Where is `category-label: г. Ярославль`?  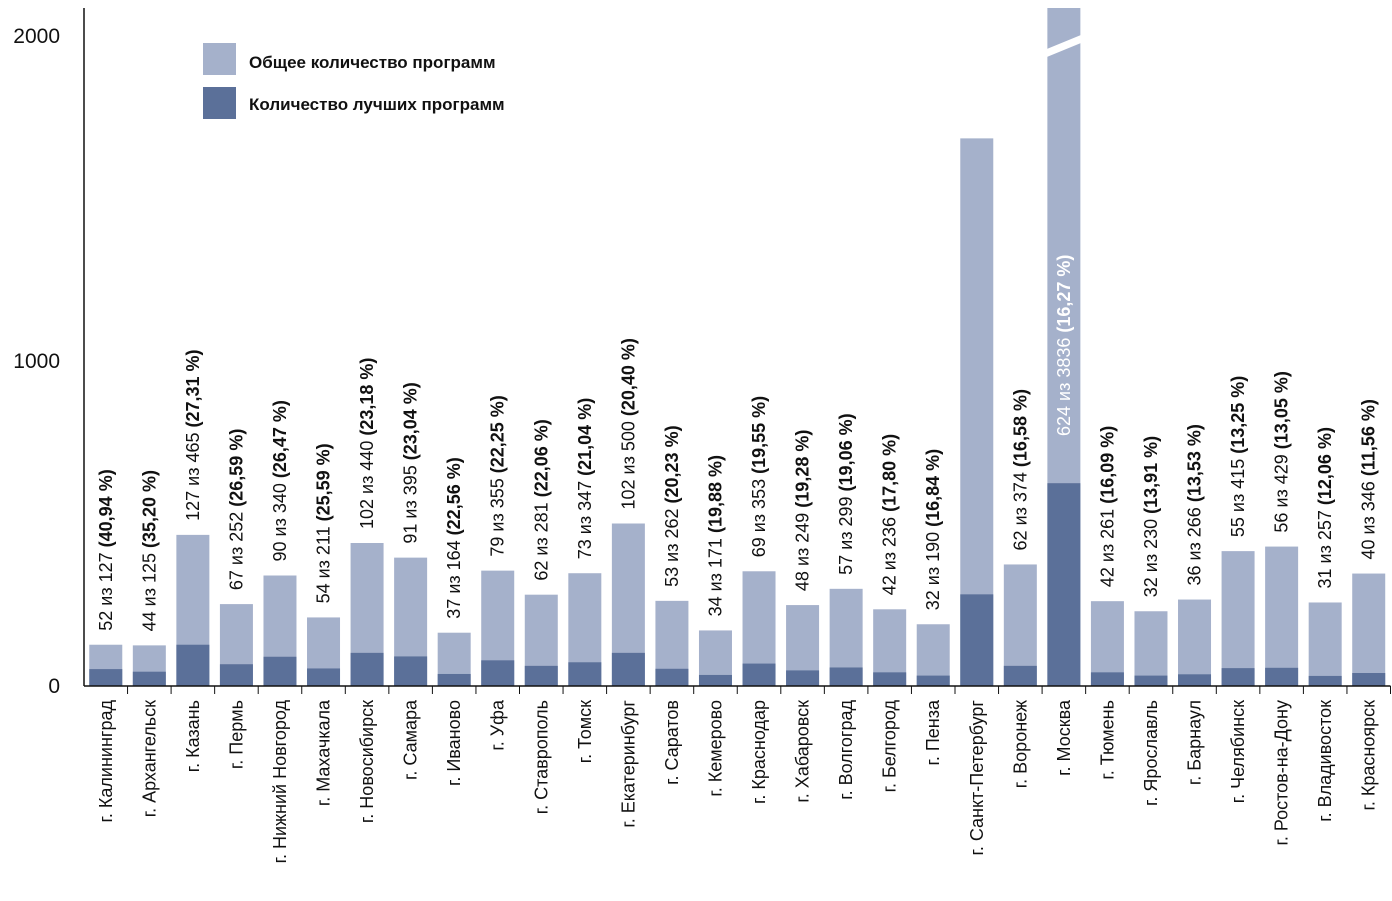 category-label: г. Ярославль is located at coordinates (1151, 753).